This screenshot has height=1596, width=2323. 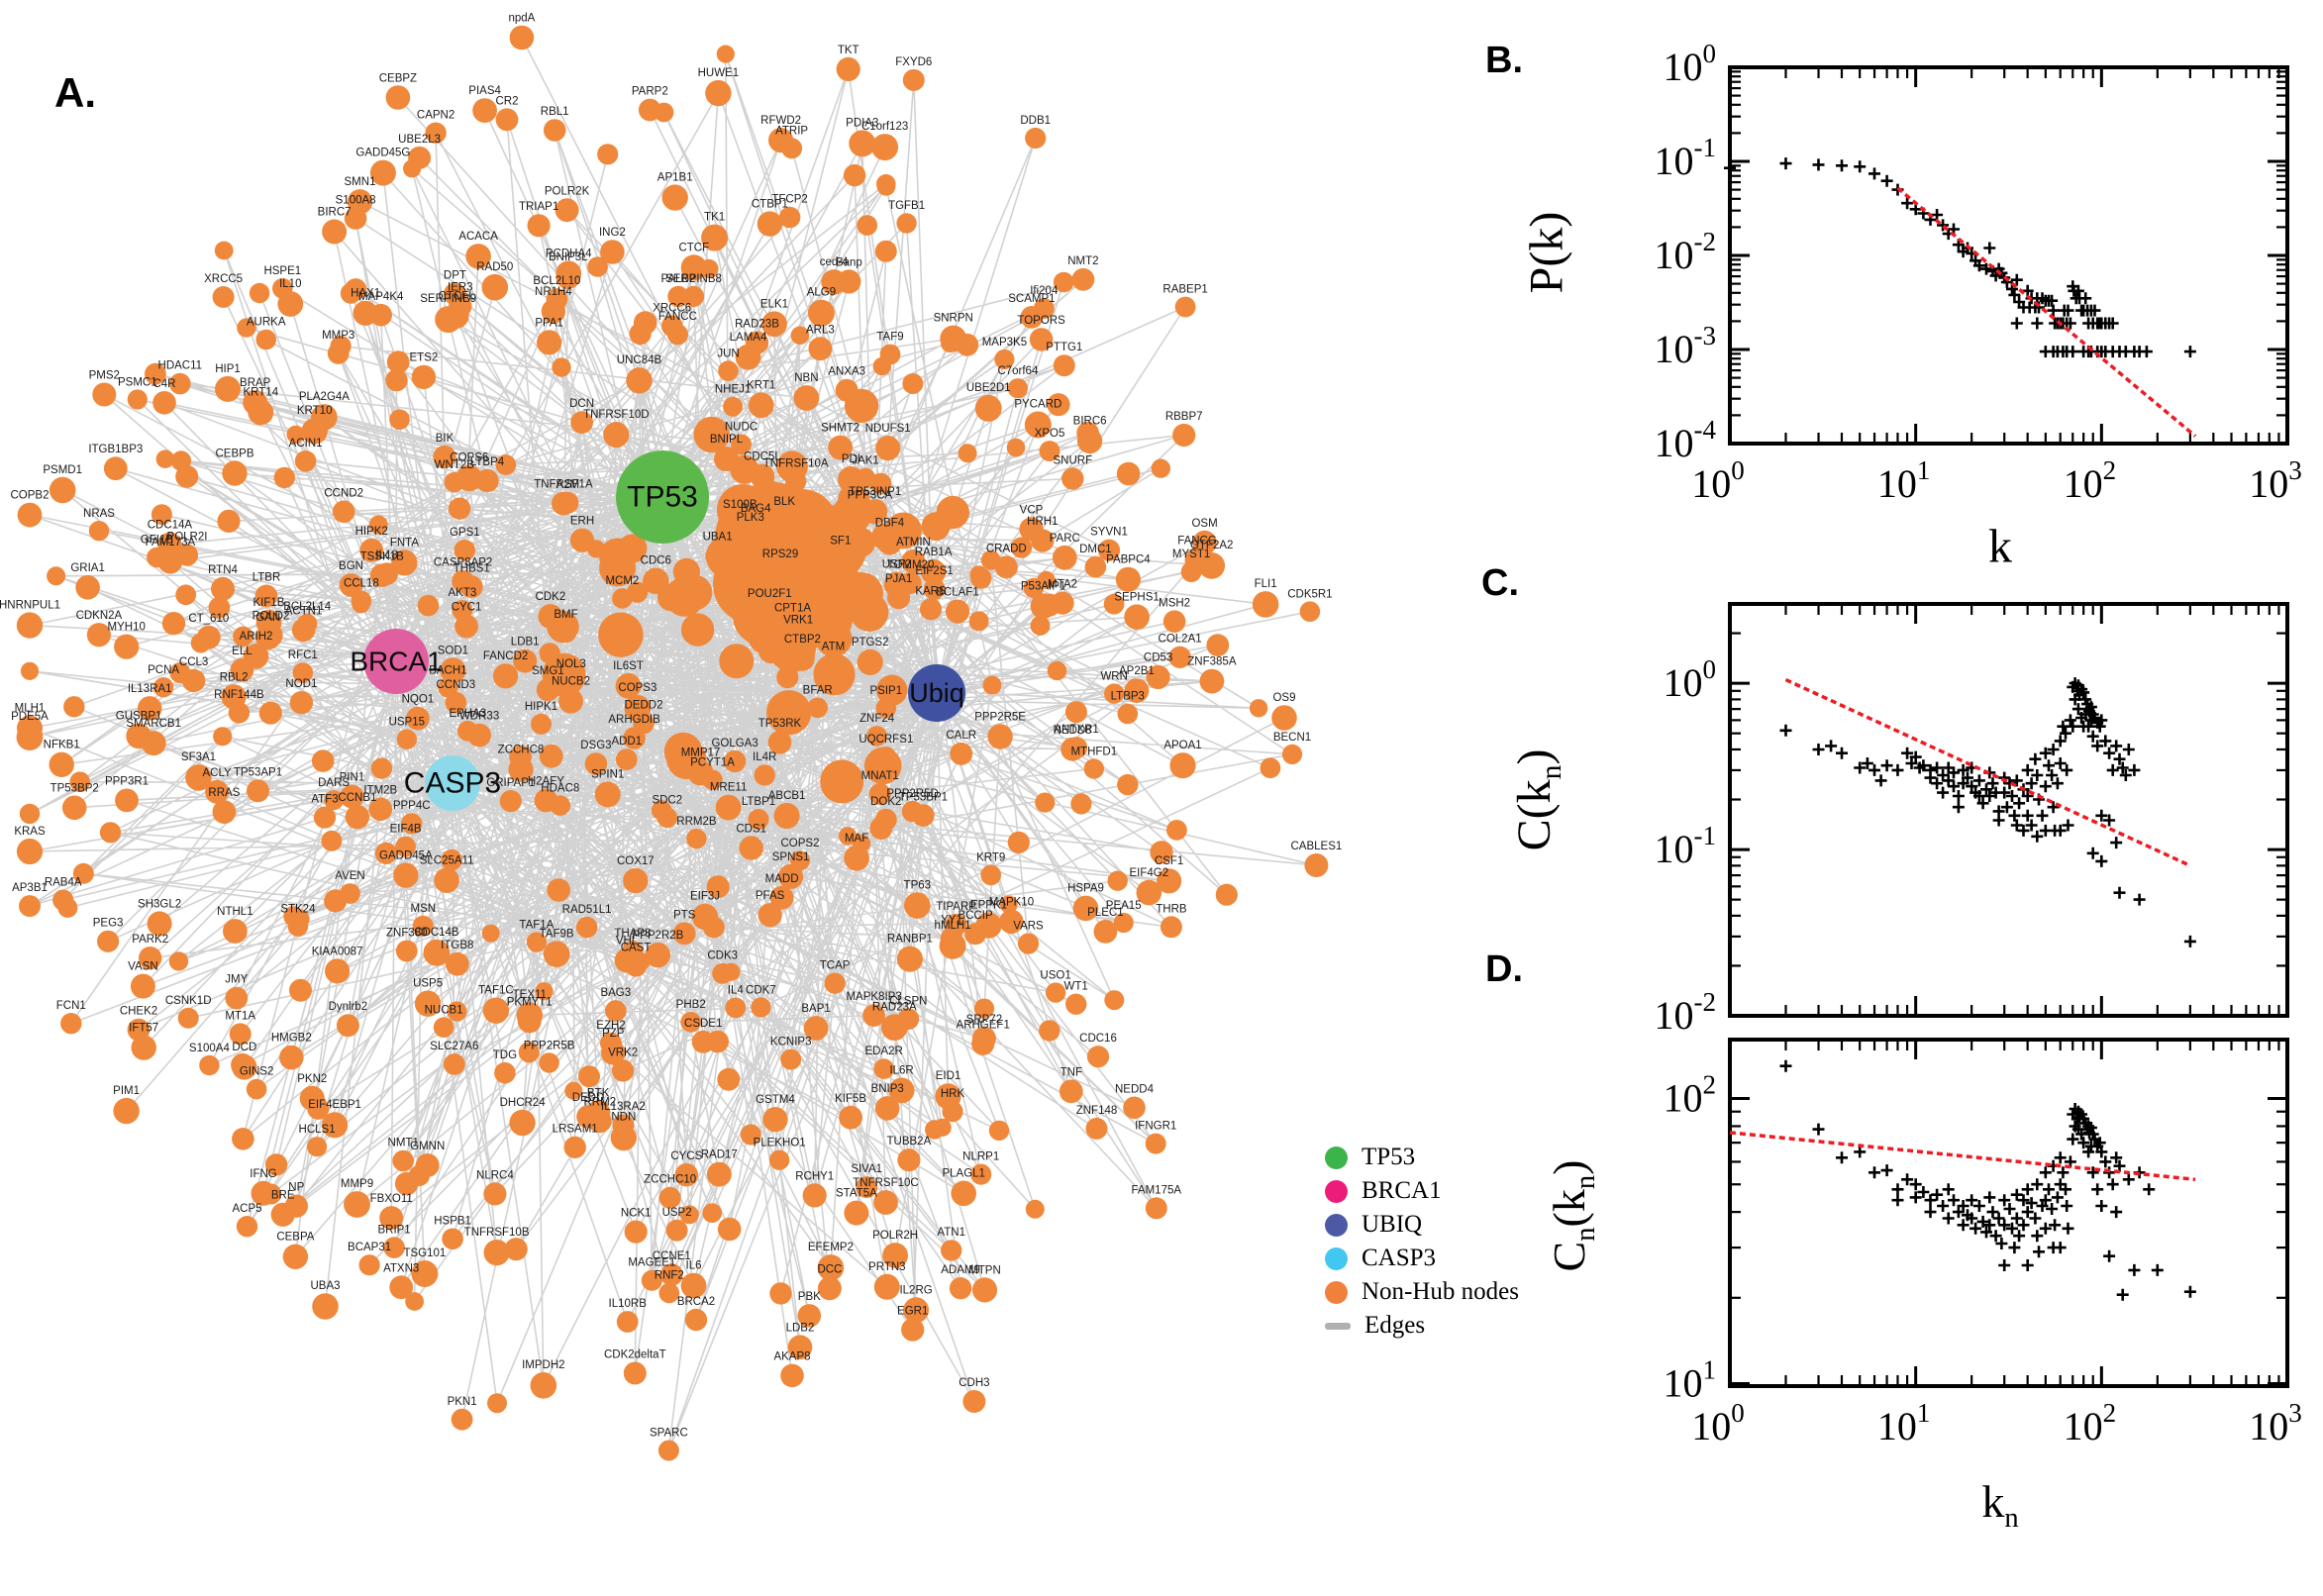 I want to click on network-node-label: EIF4B, so click(x=406, y=830).